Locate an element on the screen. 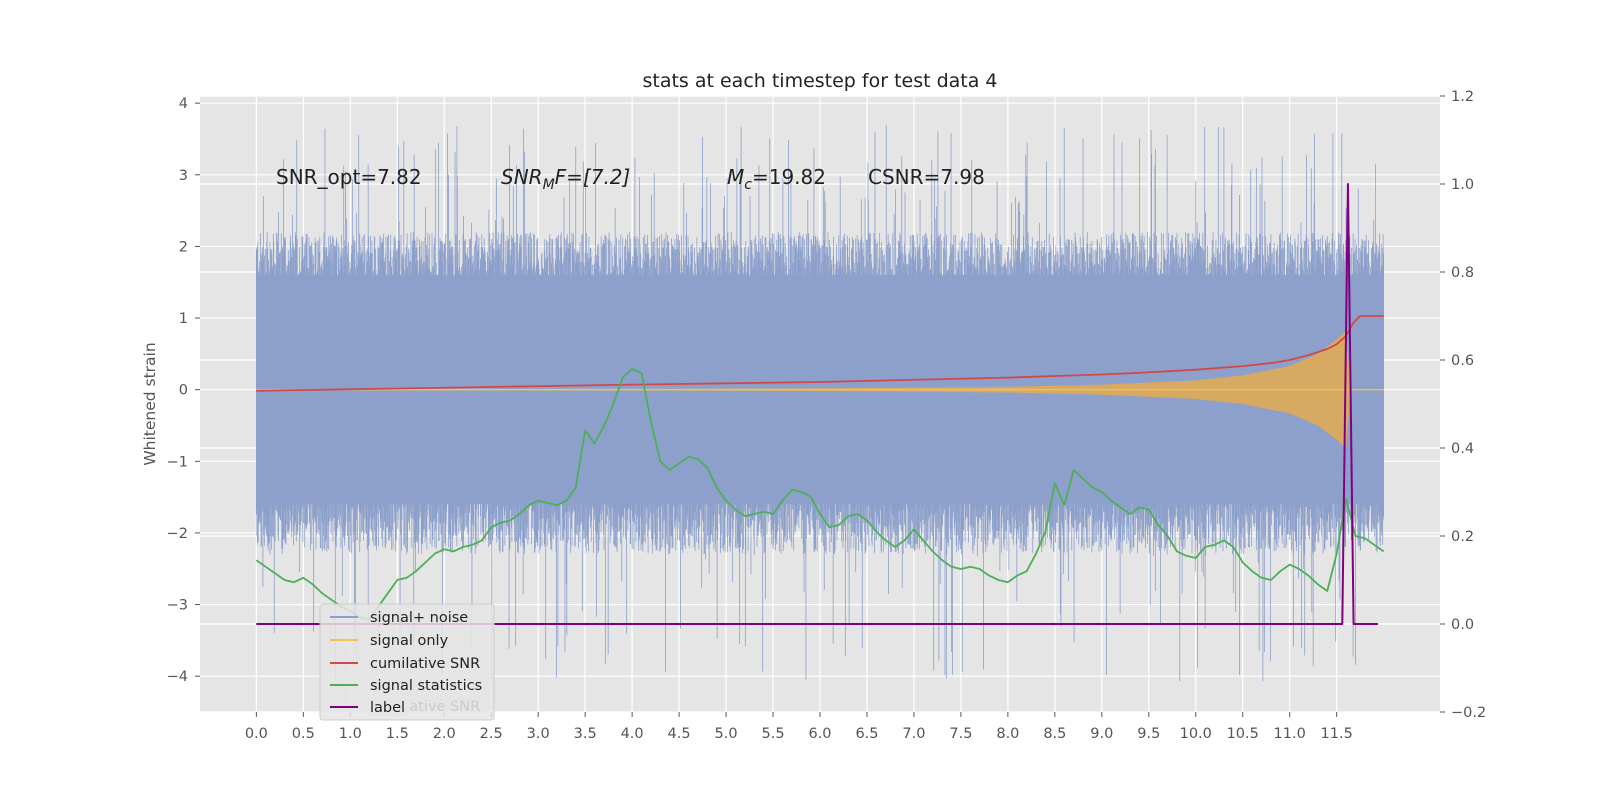 The image size is (1600, 800). annotation-csnr: CSNR=7.98 is located at coordinates (926, 177).